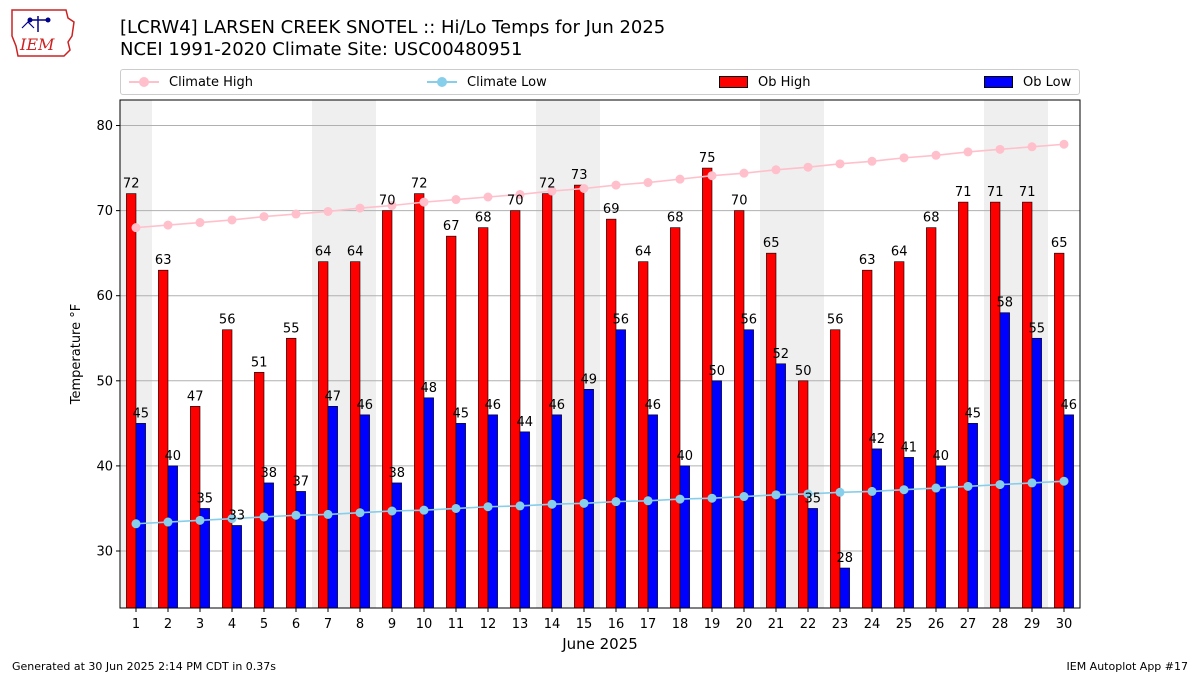  Describe the element at coordinates (579, 175) in the screenshot. I see `ob-high-label: 73` at that location.